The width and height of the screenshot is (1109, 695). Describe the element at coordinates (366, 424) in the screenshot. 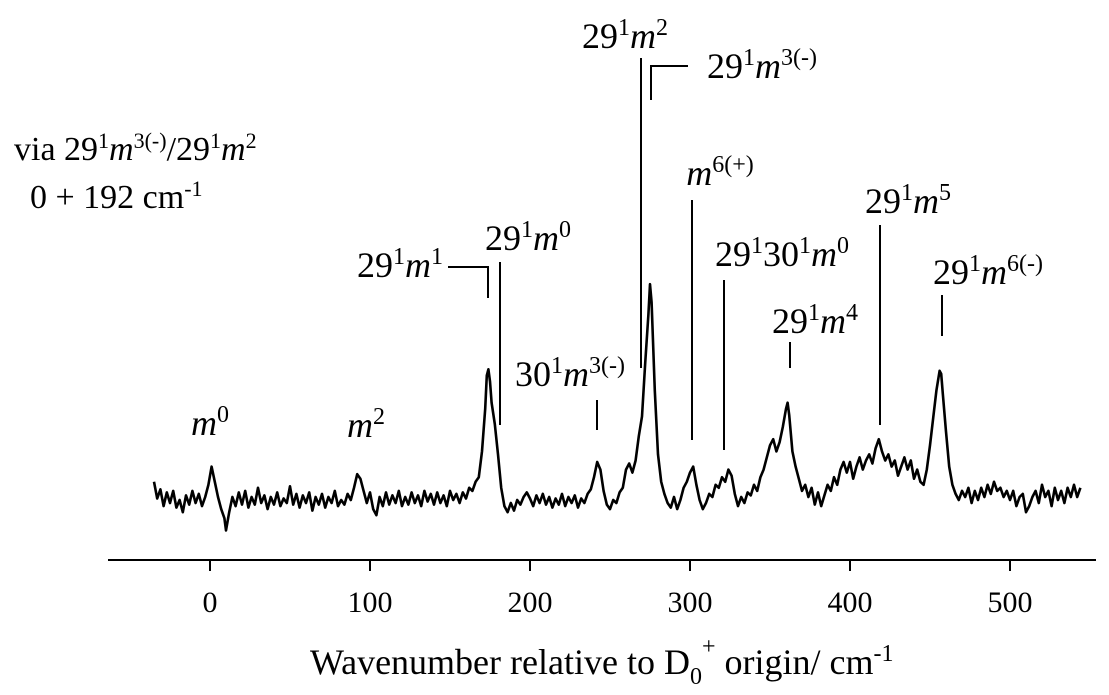

I see `peak-label-m2: m2` at that location.